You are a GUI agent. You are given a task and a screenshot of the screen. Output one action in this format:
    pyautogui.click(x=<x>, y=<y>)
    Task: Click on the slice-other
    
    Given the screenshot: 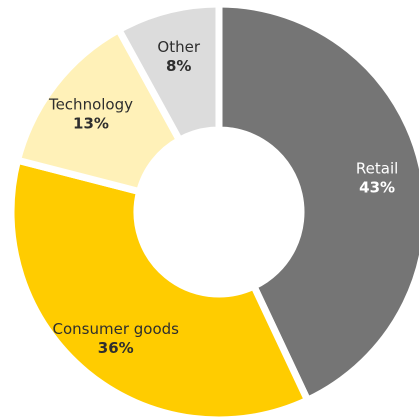 What is the action you would take?
    pyautogui.click(x=168, y=72)
    